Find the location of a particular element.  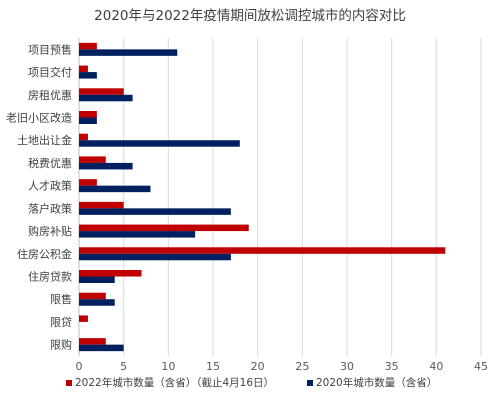

category-label: 住房贷款 is located at coordinates (50, 277).